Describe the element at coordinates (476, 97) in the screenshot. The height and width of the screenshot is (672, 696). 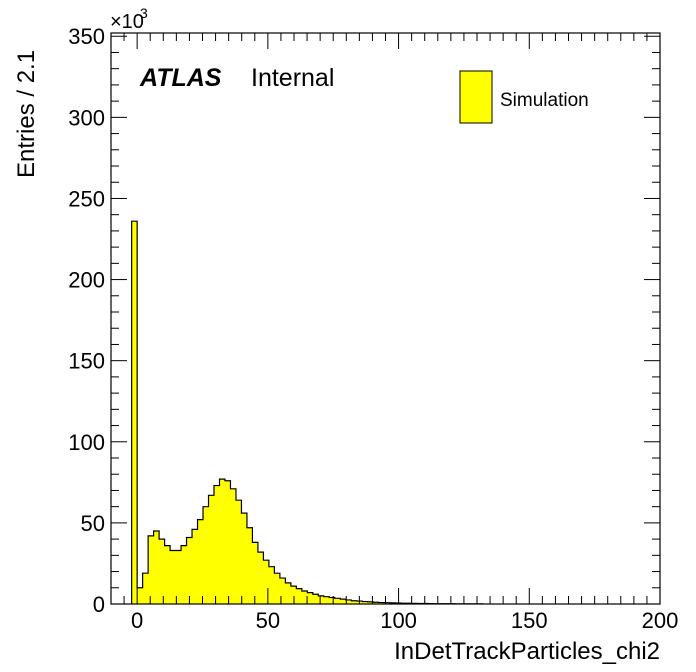
I see `legend-swatch` at that location.